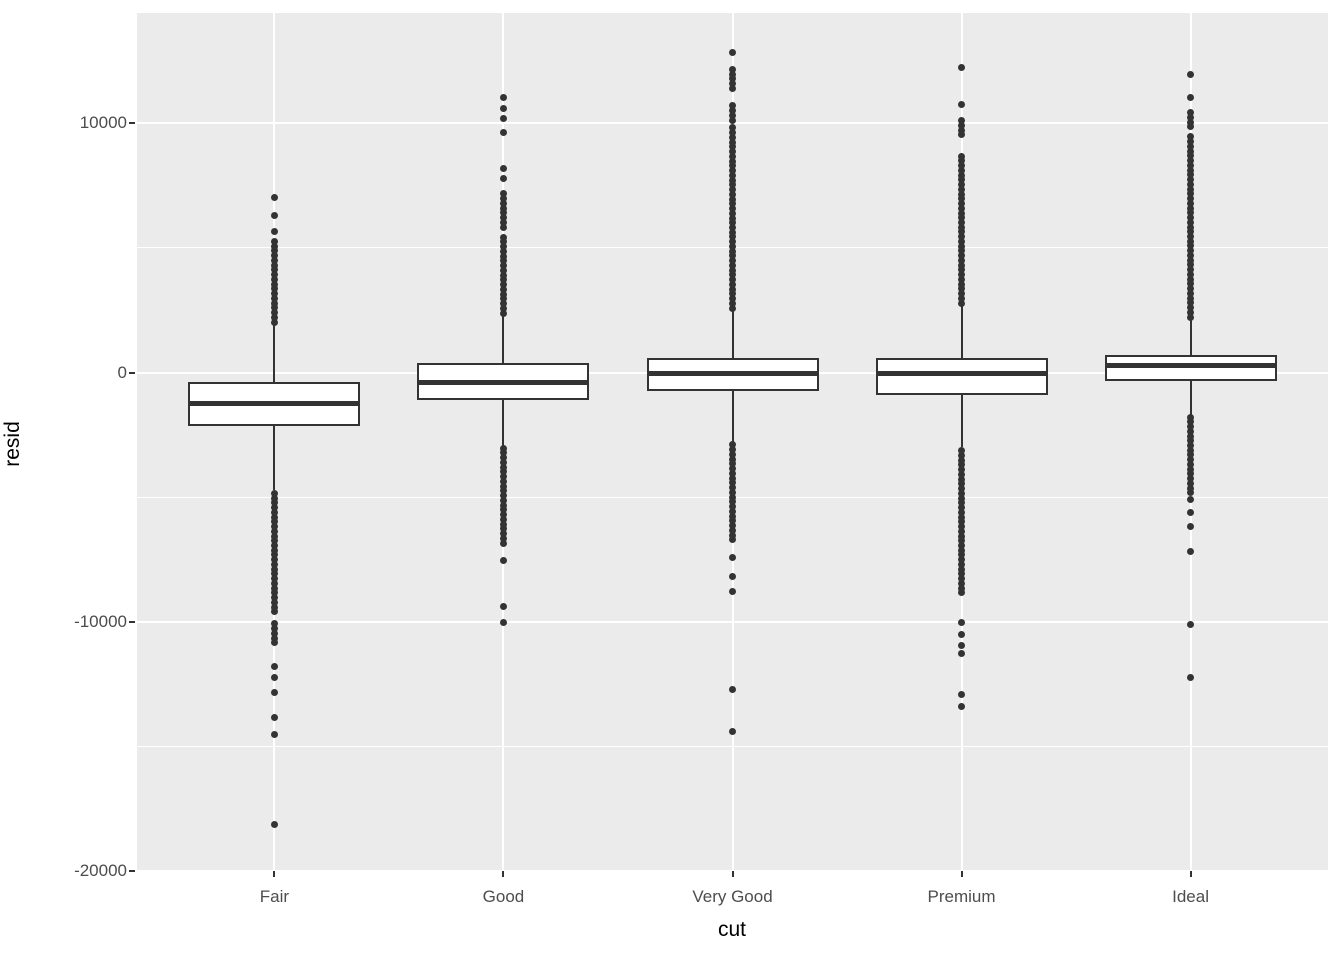  I want to click on median-line, so click(274, 403).